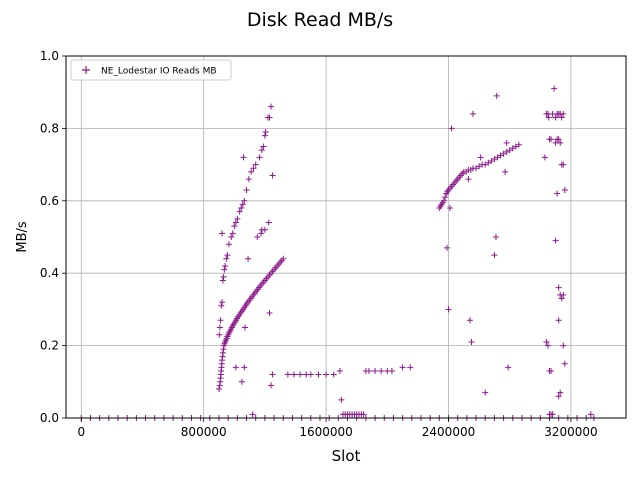 This screenshot has width=640, height=480. I want to click on x-axis-label: Slot, so click(346, 456).